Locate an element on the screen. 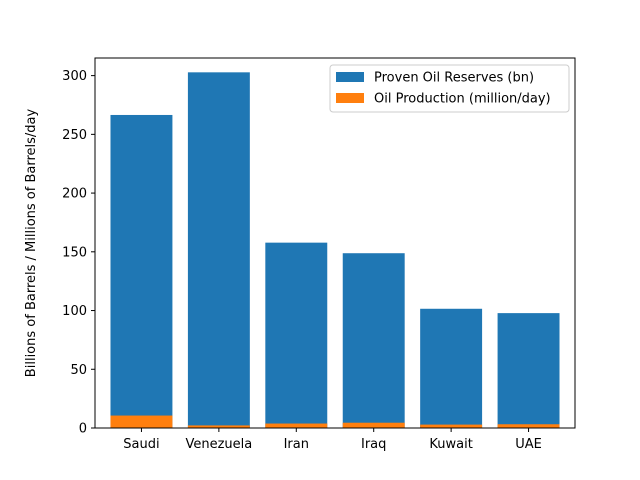 The width and height of the screenshot is (640, 480). bar-reserves-kuwait is located at coordinates (451, 368).